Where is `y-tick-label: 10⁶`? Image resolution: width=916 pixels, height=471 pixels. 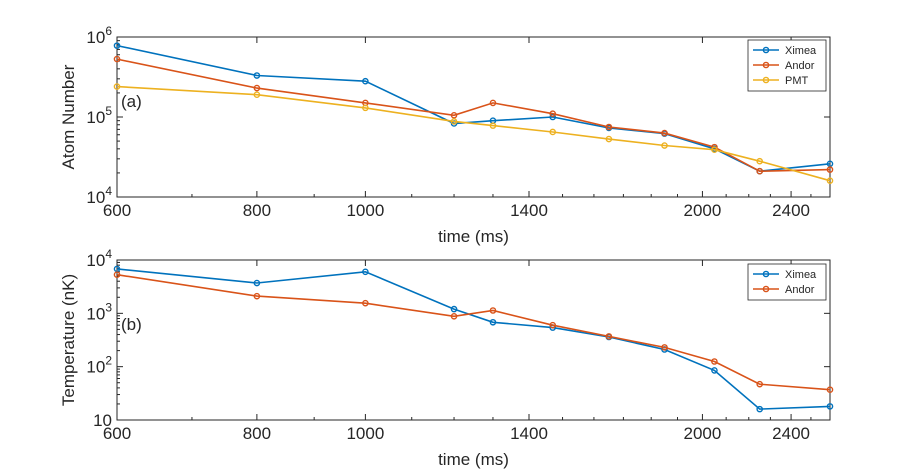 y-tick-label: 10⁶ is located at coordinates (99, 35).